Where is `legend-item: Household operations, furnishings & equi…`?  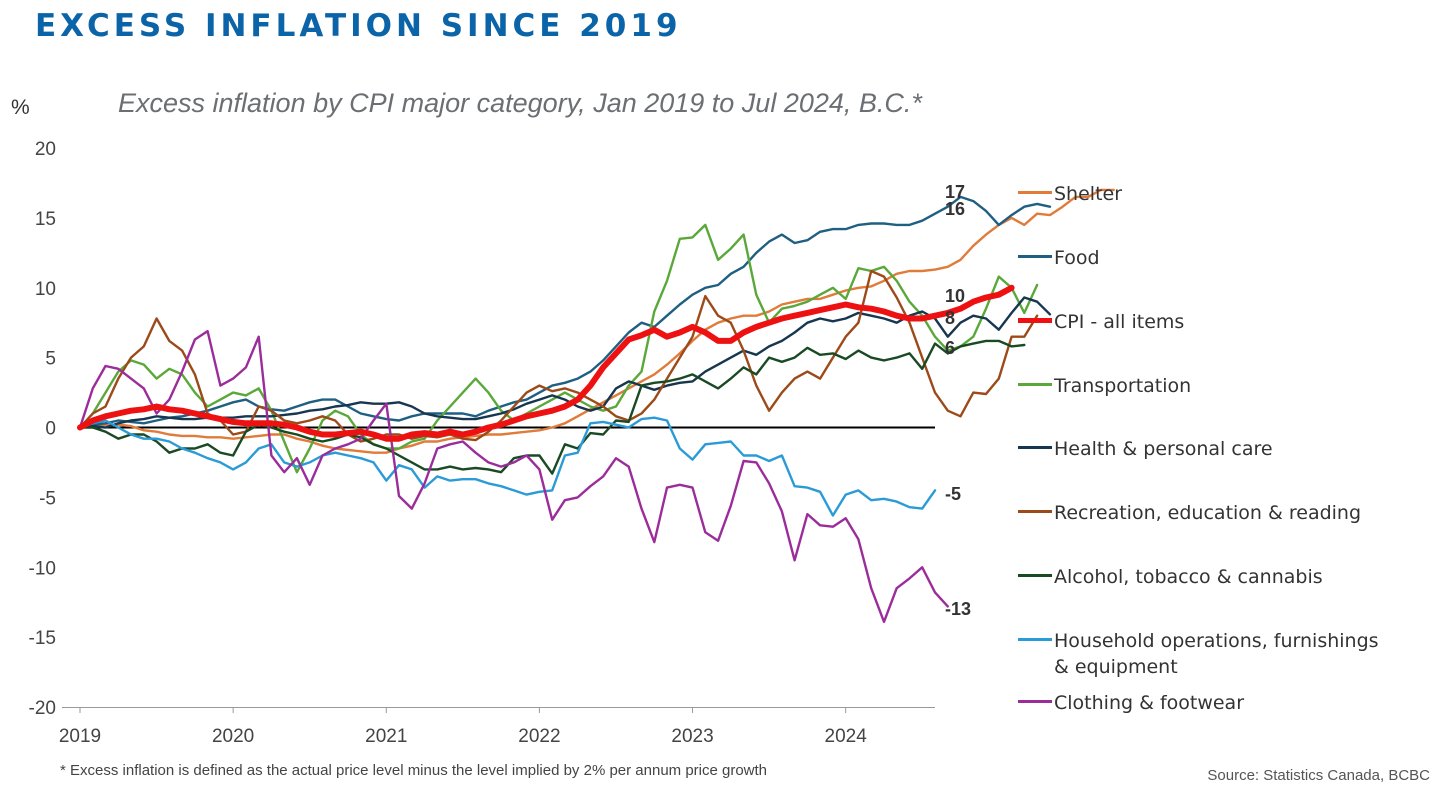 legend-item: Household operations, furnishings & equi… is located at coordinates (1201, 654).